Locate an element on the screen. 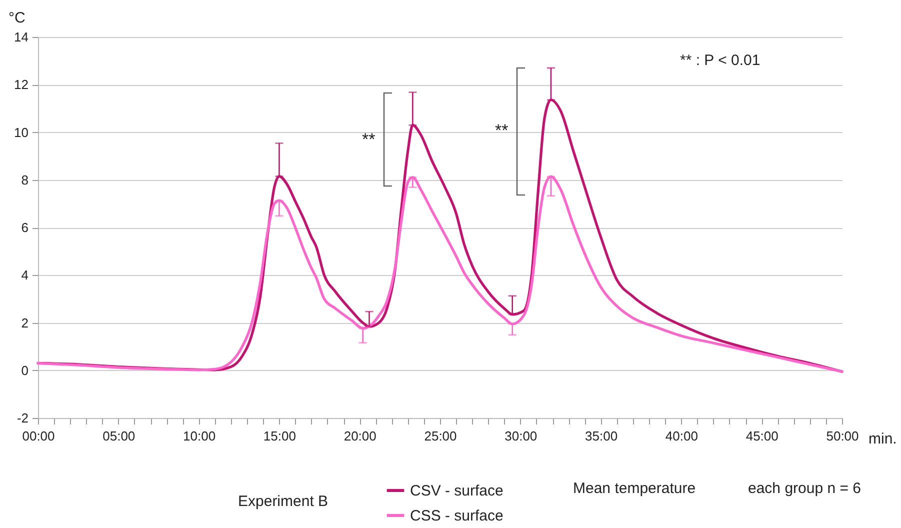 The image size is (901, 528). legend-label: CSV - surface is located at coordinates (457, 491).